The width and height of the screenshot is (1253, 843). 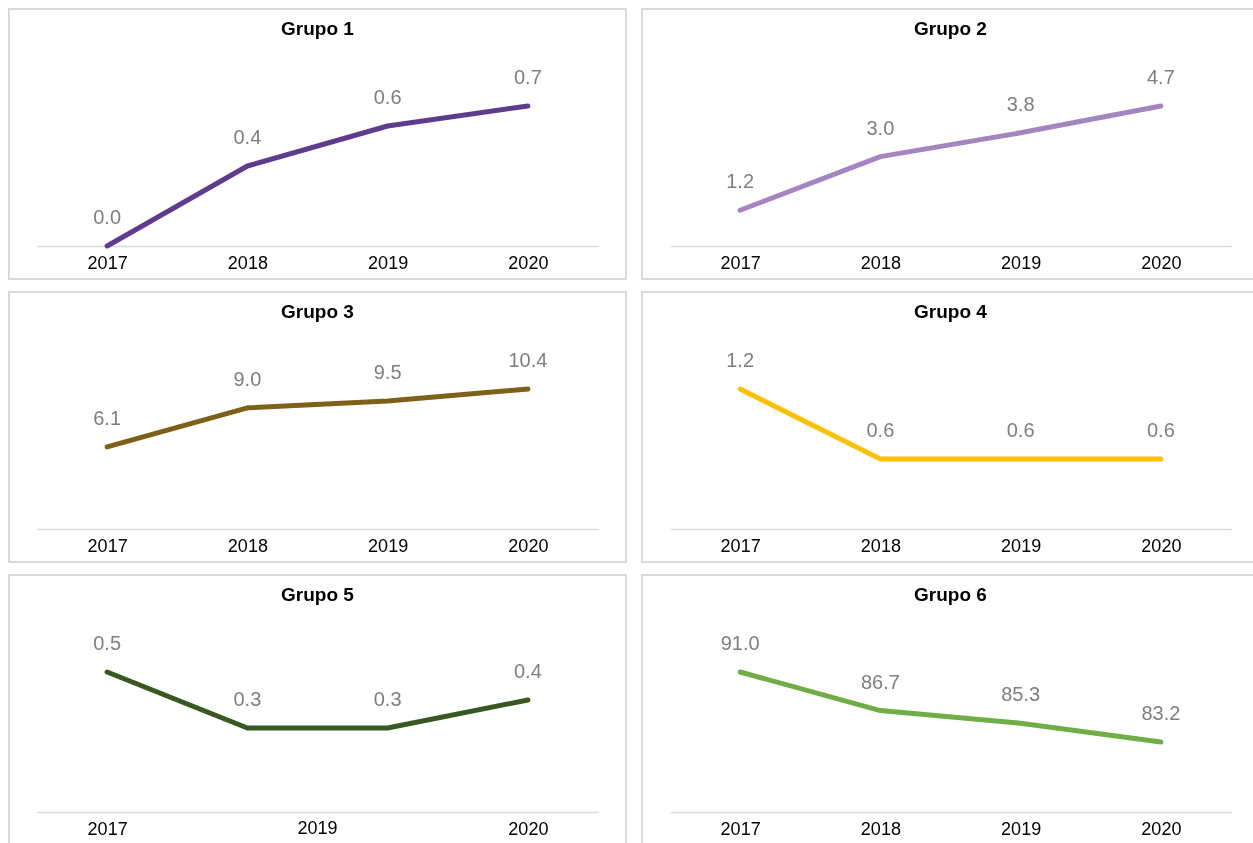 What do you see at coordinates (951, 311) in the screenshot?
I see `chart-title: Grupo 4` at bounding box center [951, 311].